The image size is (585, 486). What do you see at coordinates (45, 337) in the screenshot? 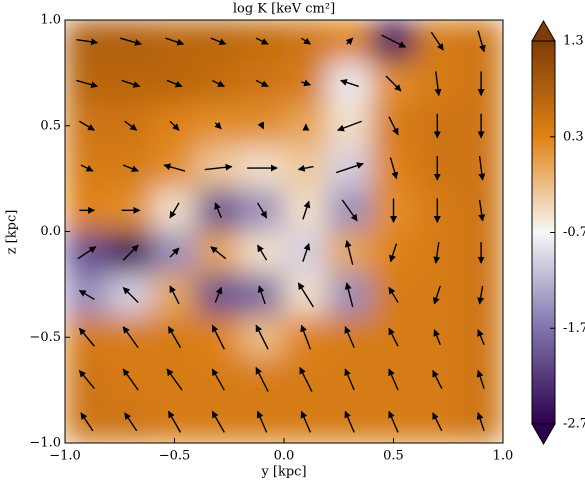
I see `y-tick-label: −0.5` at bounding box center [45, 337].